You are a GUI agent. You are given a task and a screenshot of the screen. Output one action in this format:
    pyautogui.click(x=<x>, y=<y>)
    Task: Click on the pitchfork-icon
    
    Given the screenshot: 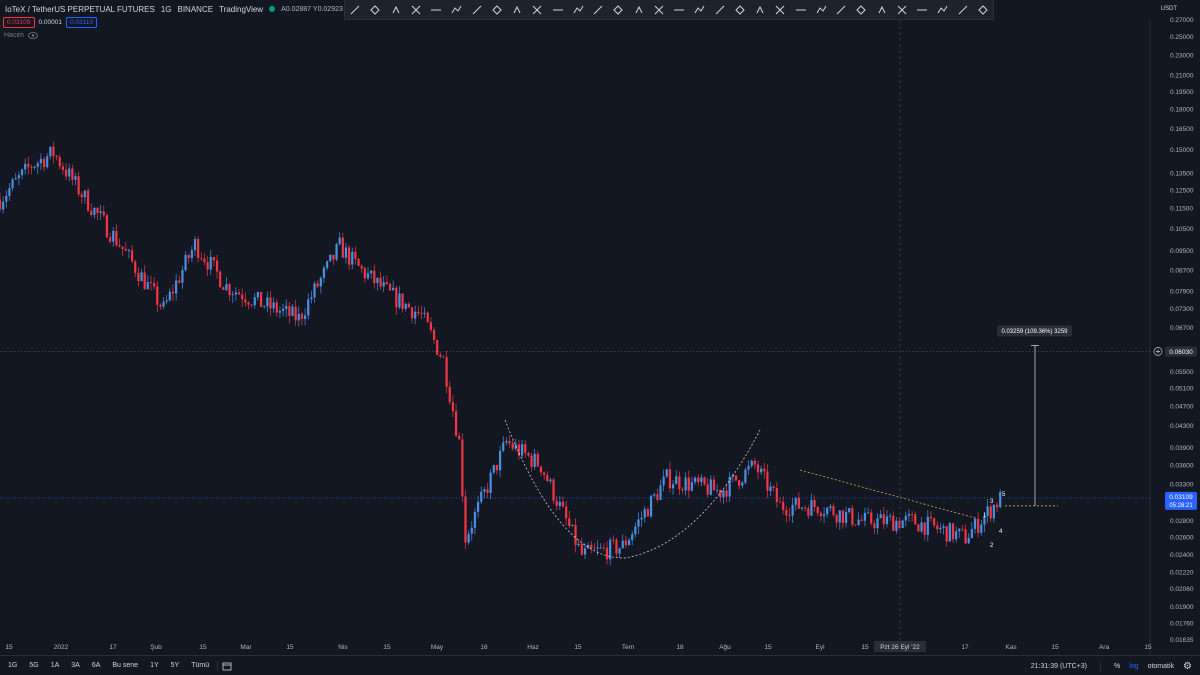 What is the action you would take?
    pyautogui.click(x=416, y=10)
    